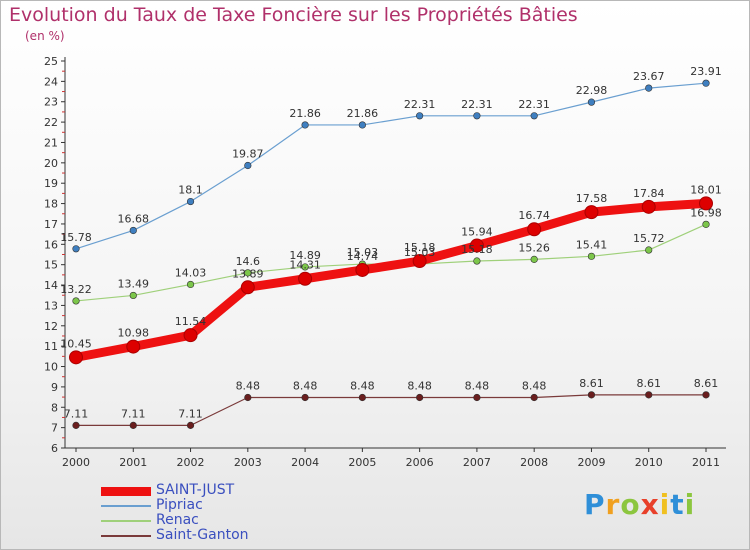 Image resolution: width=750 pixels, height=550 pixels. I want to click on proxiti-logo: Proxiti, so click(639, 504).